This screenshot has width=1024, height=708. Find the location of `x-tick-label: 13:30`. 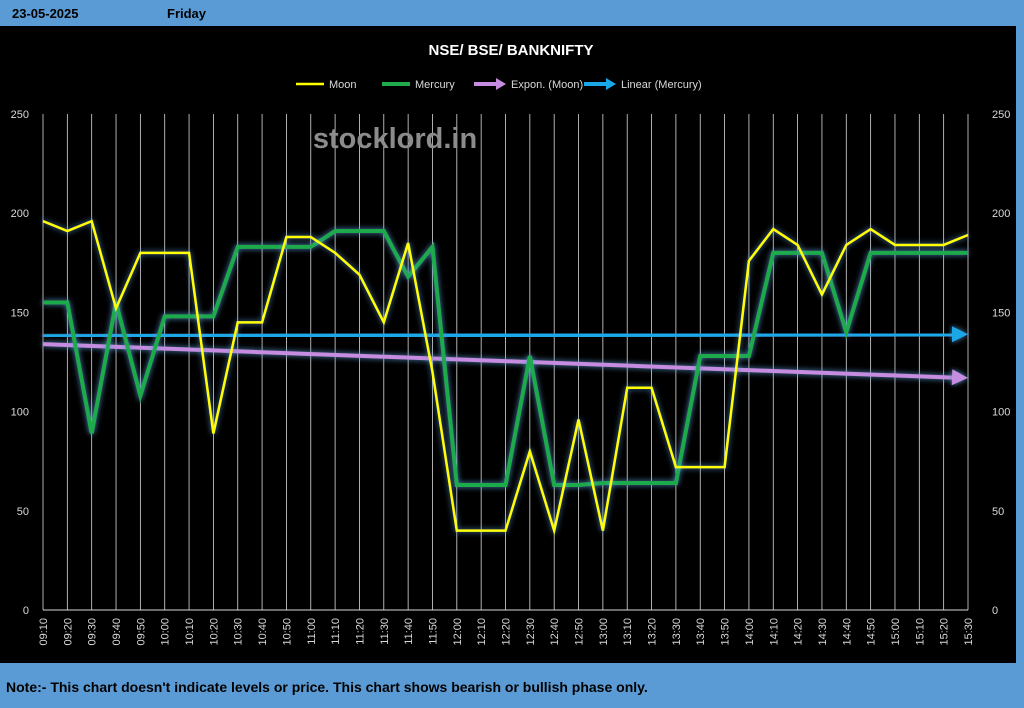

x-tick-label: 13:30 is located at coordinates (677, 632).